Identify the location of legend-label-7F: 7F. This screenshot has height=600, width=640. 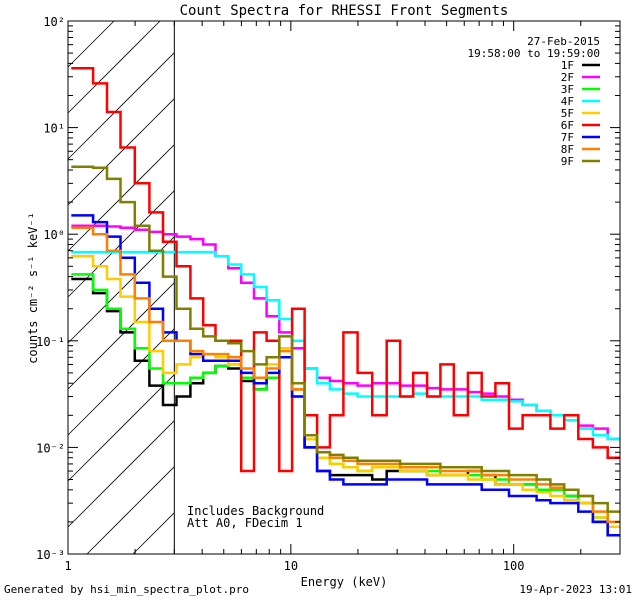
(567, 137).